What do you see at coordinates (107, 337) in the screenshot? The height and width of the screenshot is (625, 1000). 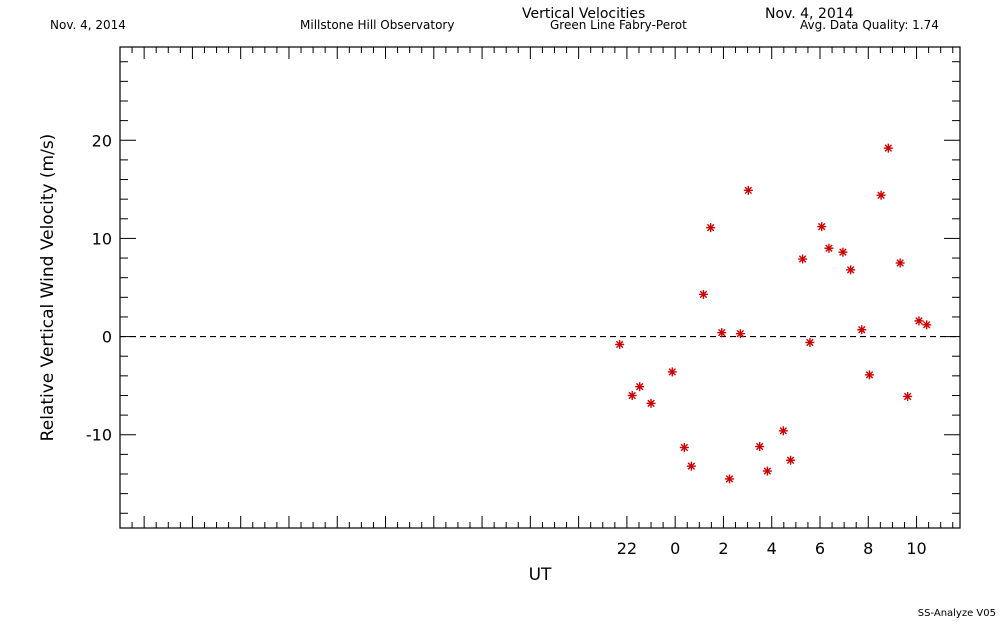 I see `y-tick-label: 0` at bounding box center [107, 337].